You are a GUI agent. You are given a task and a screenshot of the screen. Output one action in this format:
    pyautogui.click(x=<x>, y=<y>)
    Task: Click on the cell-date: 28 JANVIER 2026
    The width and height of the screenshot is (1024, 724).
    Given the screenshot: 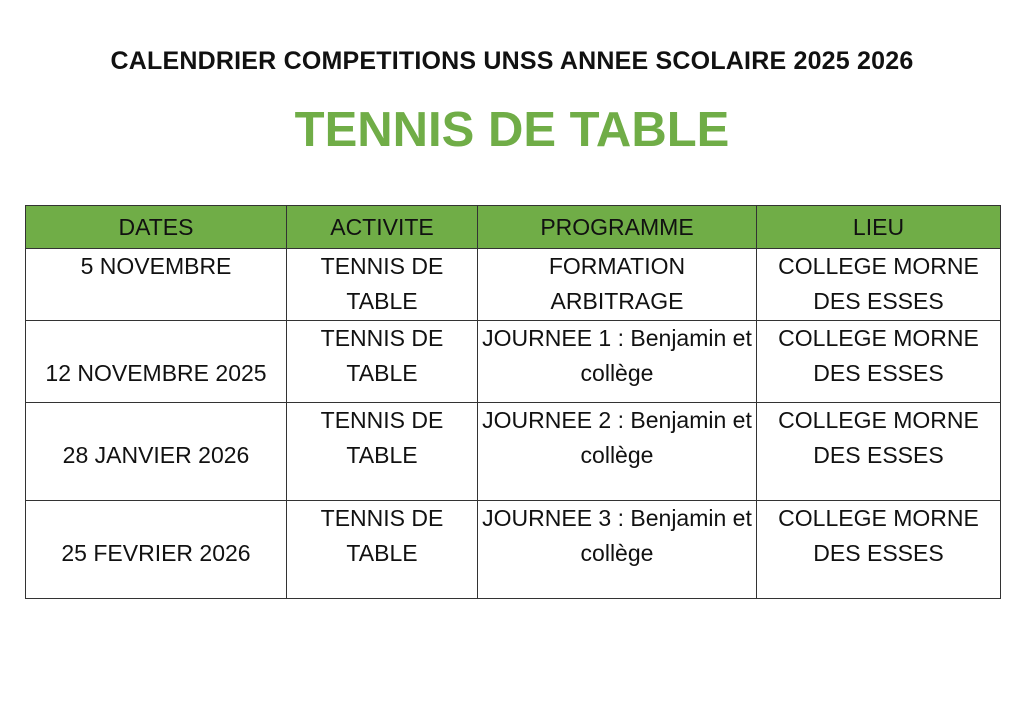 What is the action you would take?
    pyautogui.click(x=156, y=451)
    